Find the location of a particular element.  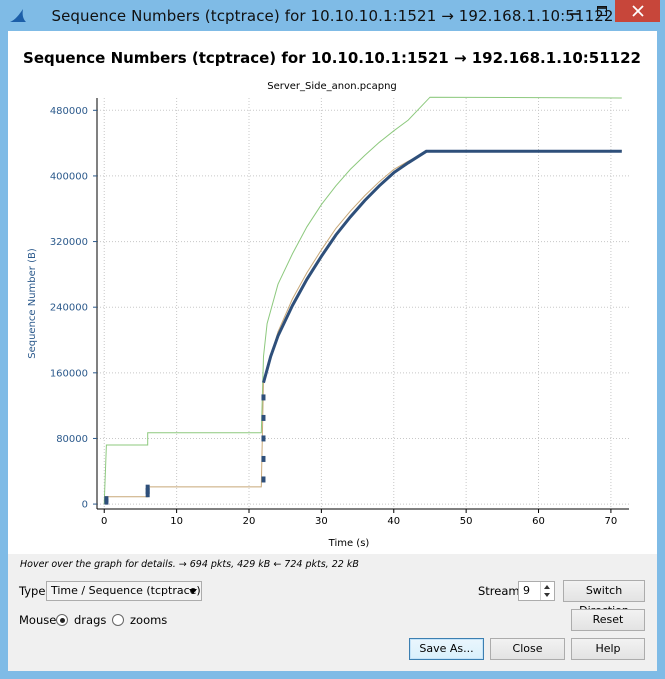

x-axis-label: Time (s) is located at coordinates (349, 543).